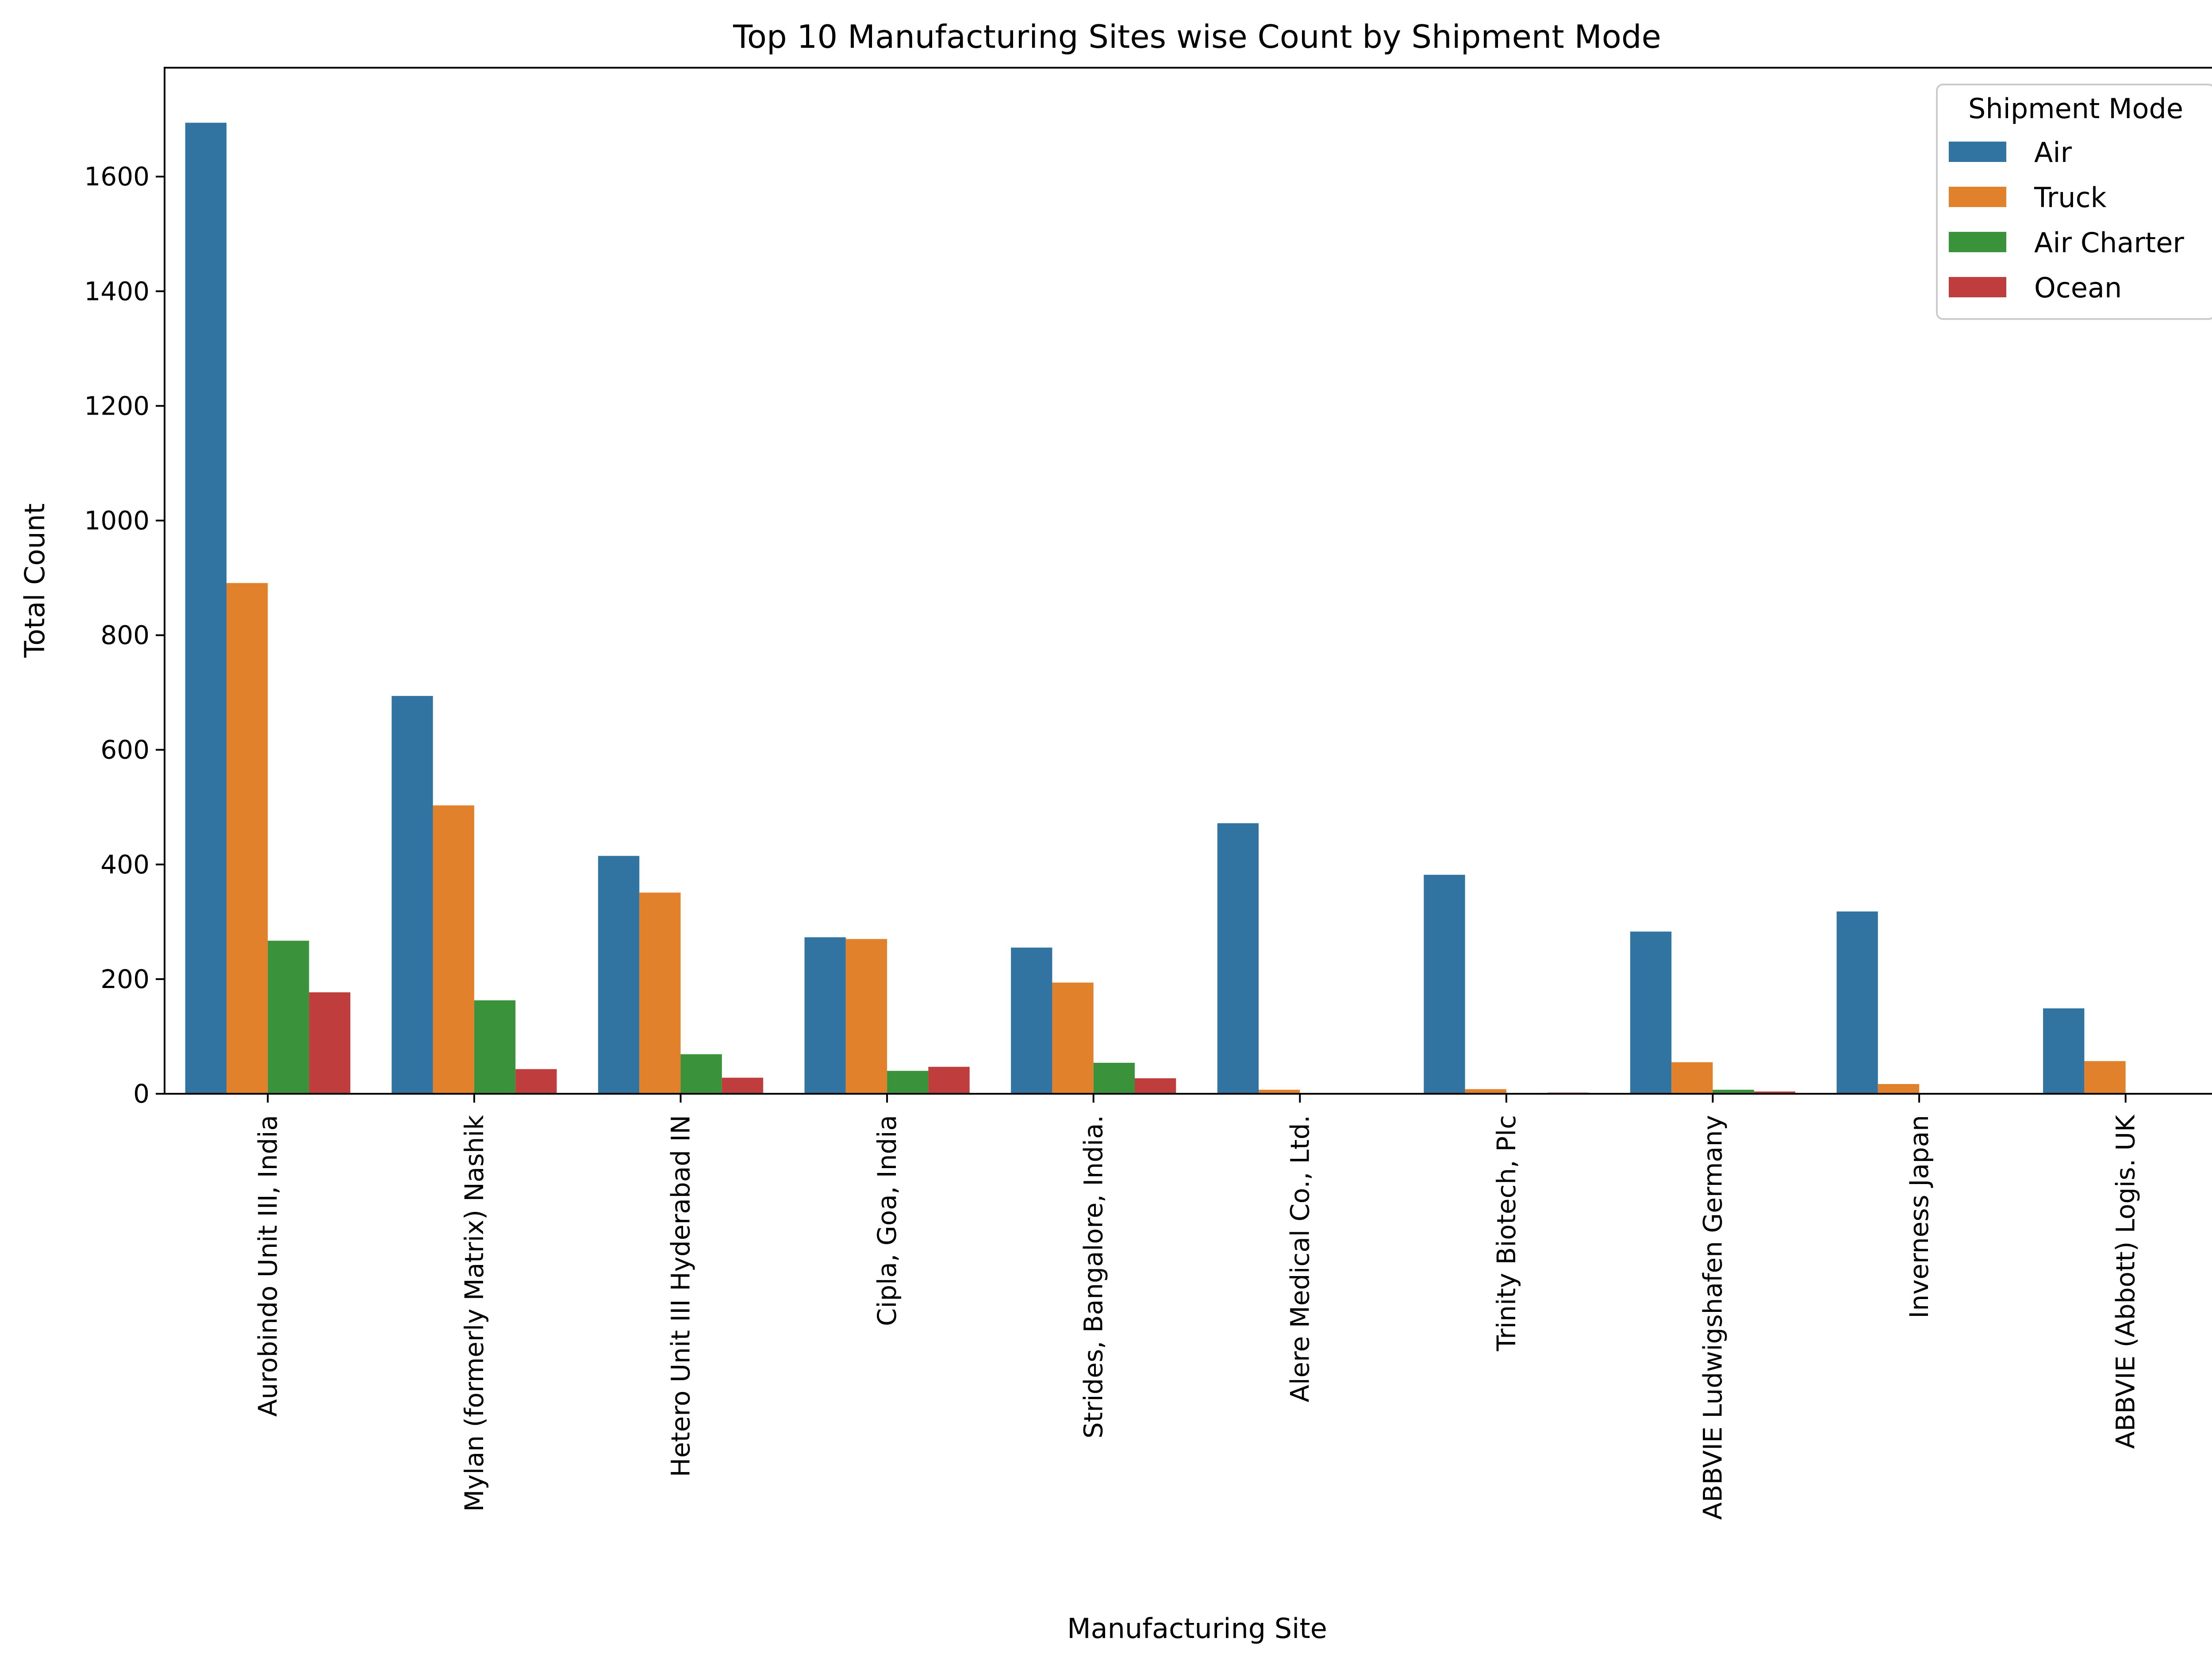  Describe the element at coordinates (2075, 108) in the screenshot. I see `legend-title: Shipment Mode` at that location.